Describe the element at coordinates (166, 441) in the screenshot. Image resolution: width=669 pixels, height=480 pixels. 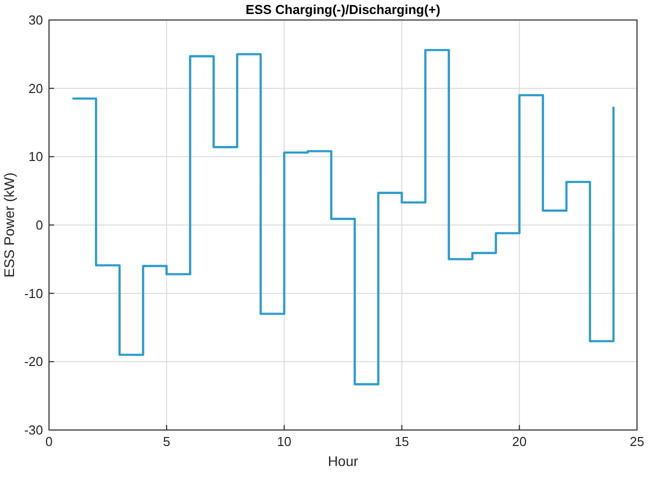
I see `x-tick-label: 5` at that location.